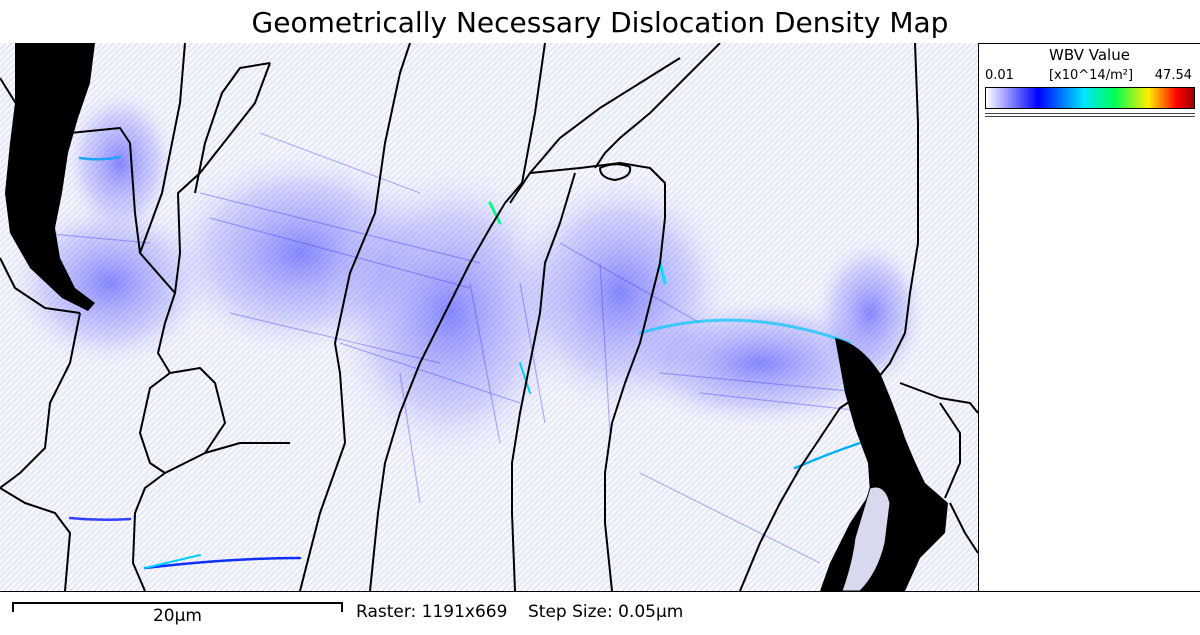 This screenshot has width=1200, height=635. What do you see at coordinates (606, 612) in the screenshot?
I see `step-size-info: Step Size: 0.05µm` at bounding box center [606, 612].